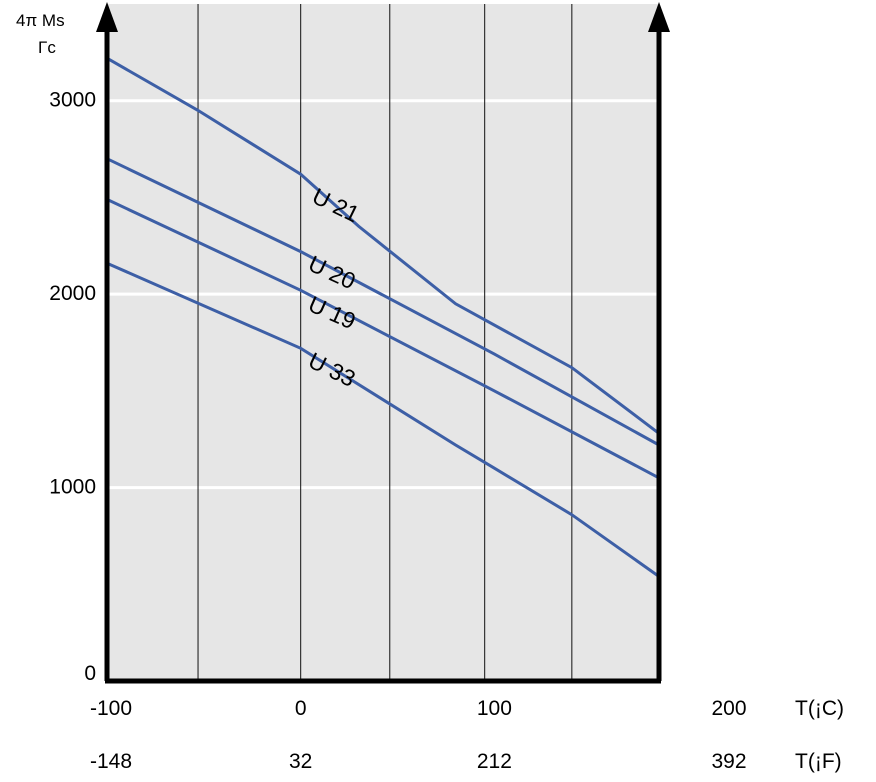 Image resolution: width=876 pixels, height=782 pixels. I want to click on x-tick-label-celsius: 200, so click(728, 708).